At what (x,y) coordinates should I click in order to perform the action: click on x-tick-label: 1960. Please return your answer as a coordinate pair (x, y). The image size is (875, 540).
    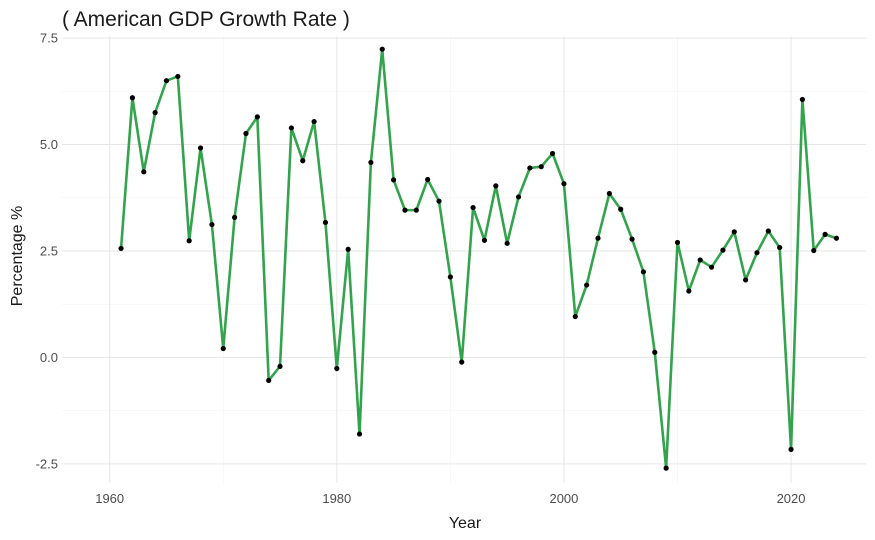
    Looking at the image, I should click on (109, 498).